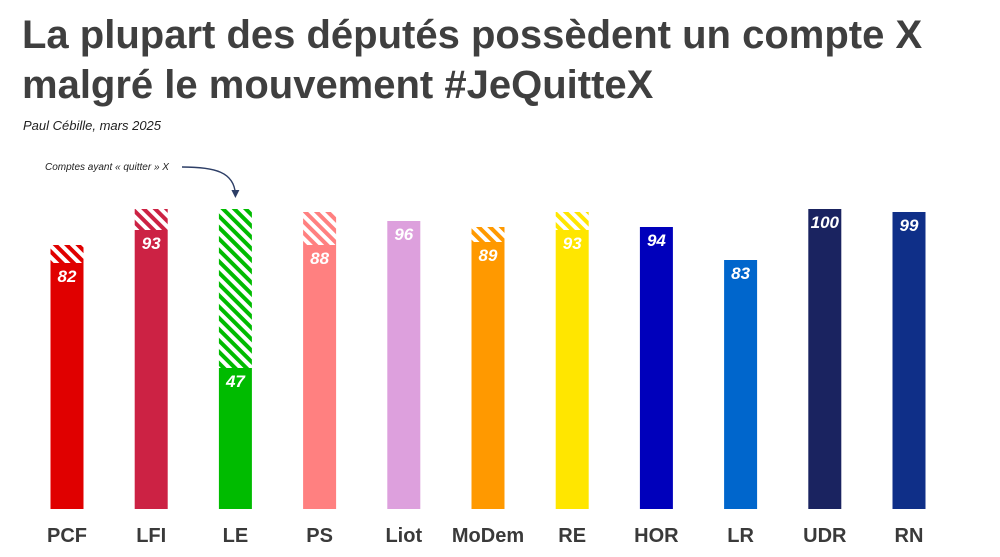  I want to click on bar-udr, so click(825, 359).